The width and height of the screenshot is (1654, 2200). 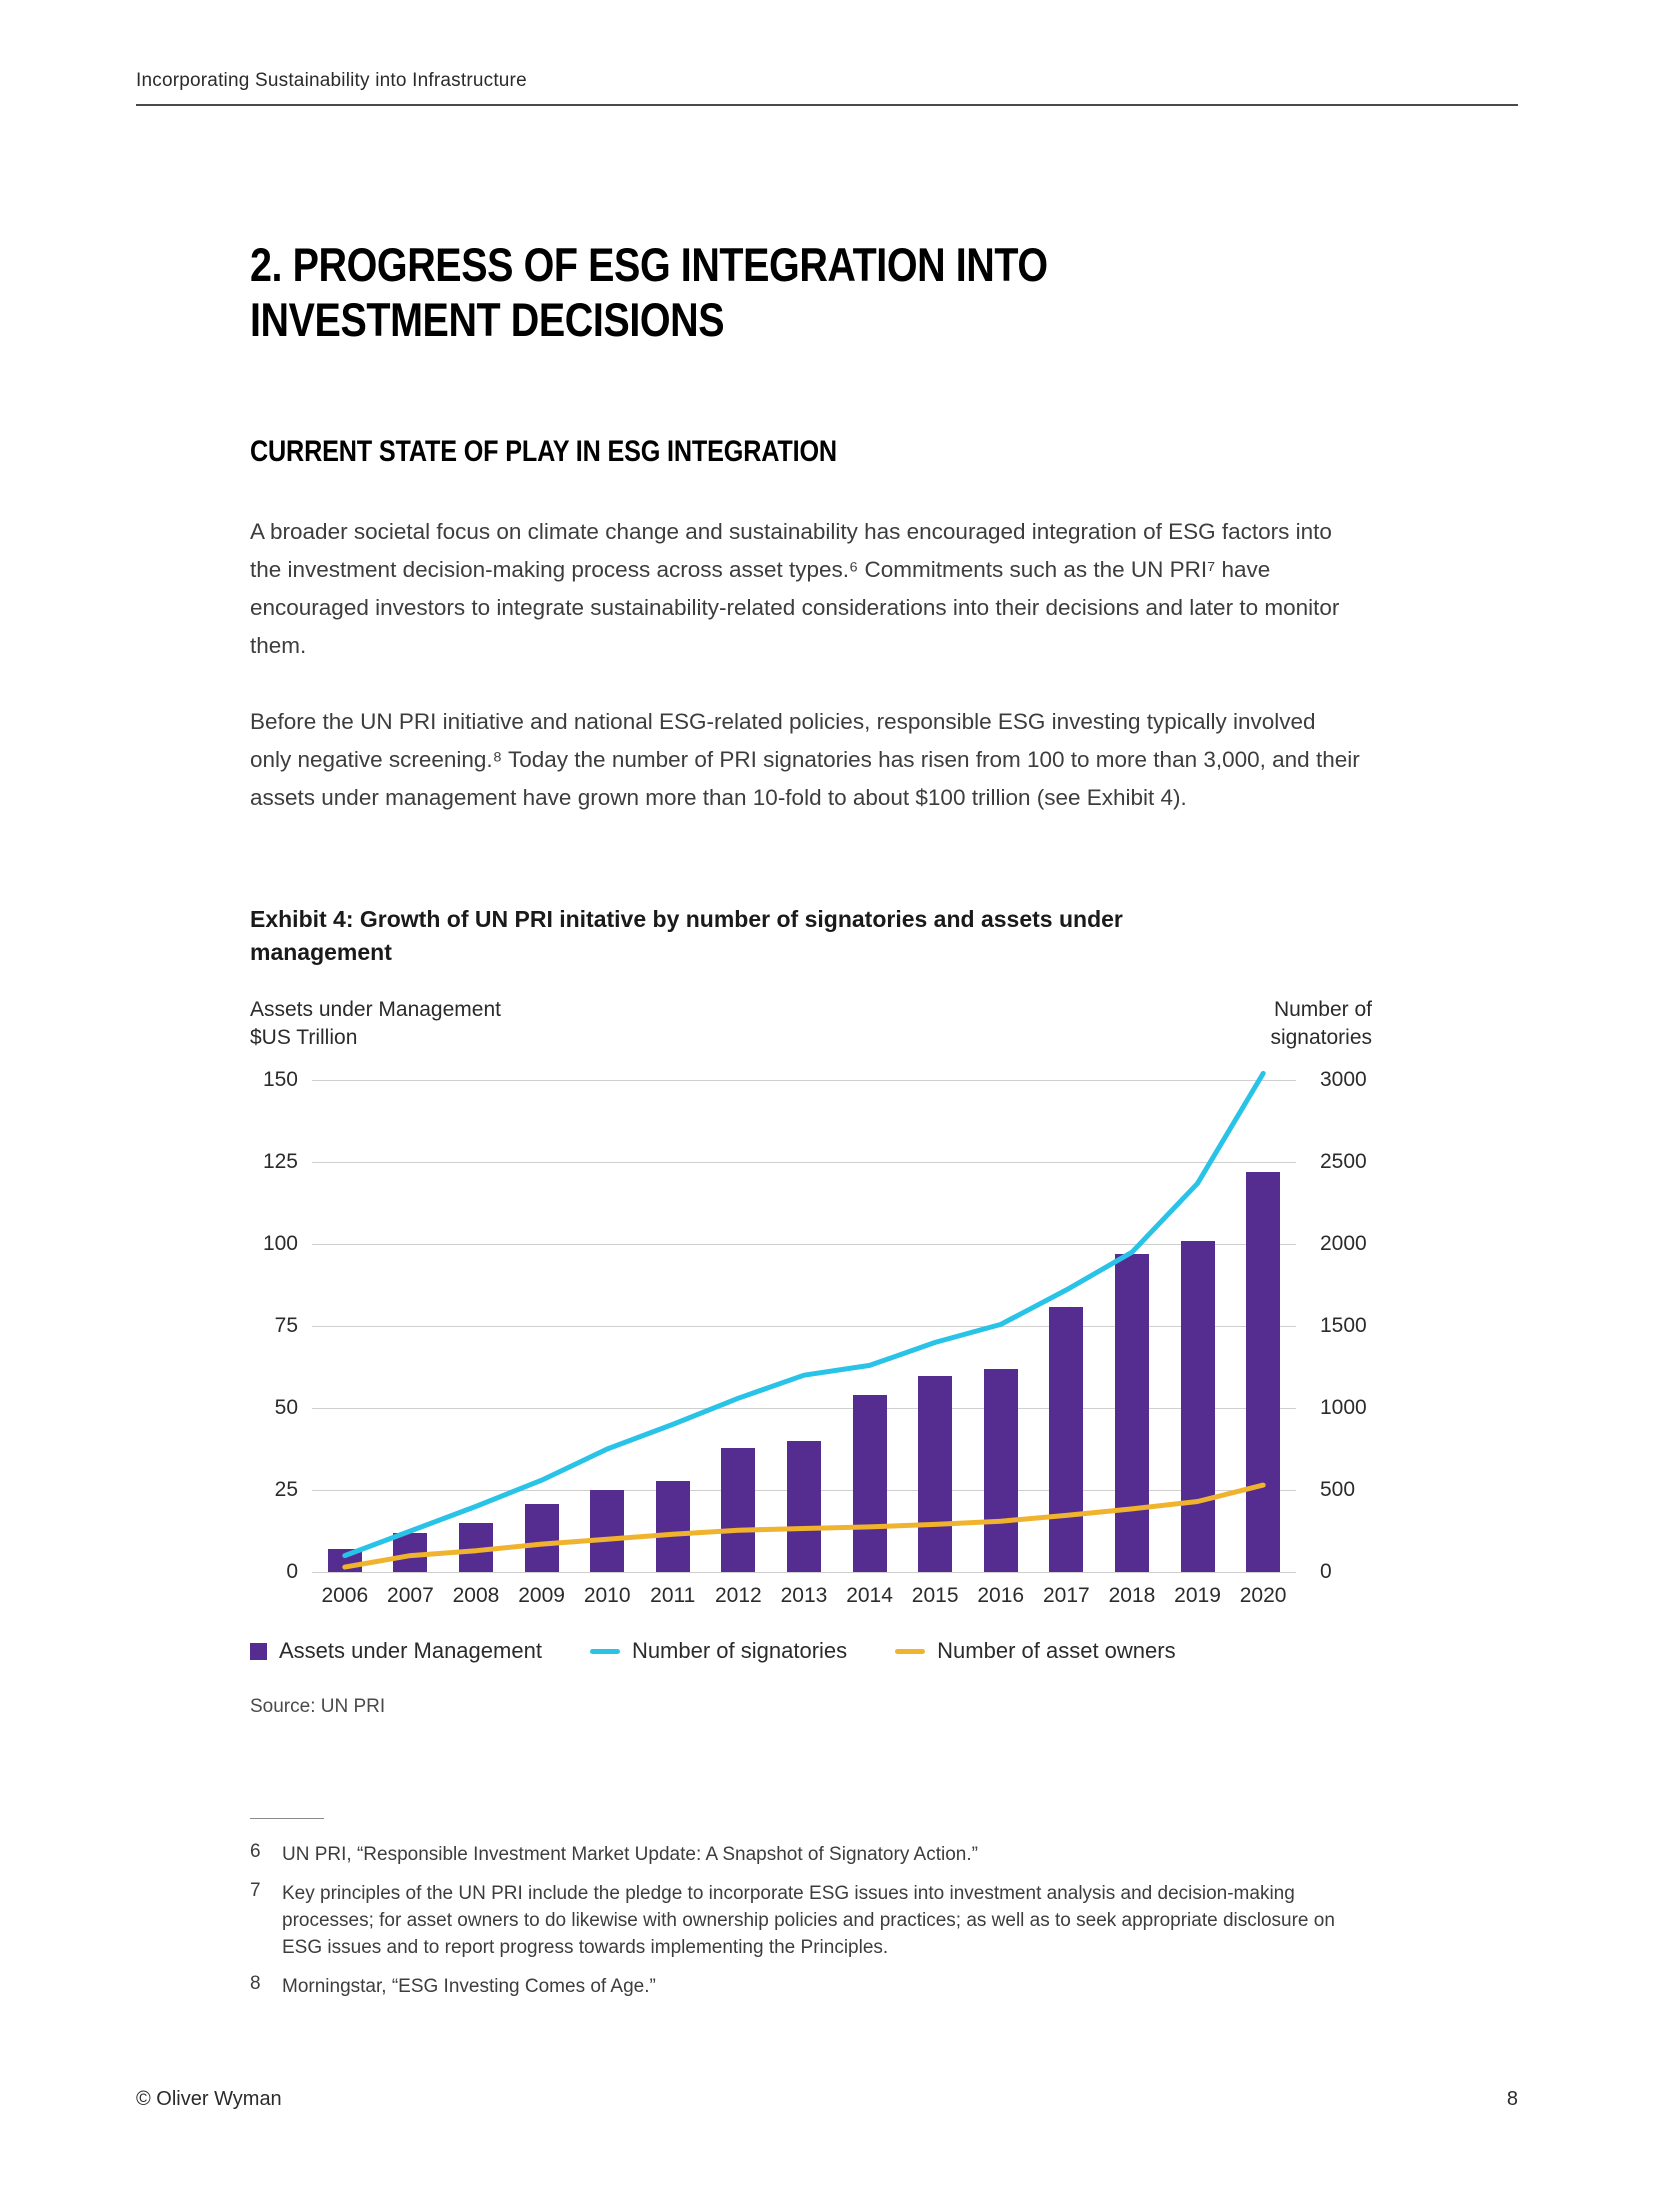 What do you see at coordinates (280, 1244) in the screenshot?
I see `left-tick-label: 100` at bounding box center [280, 1244].